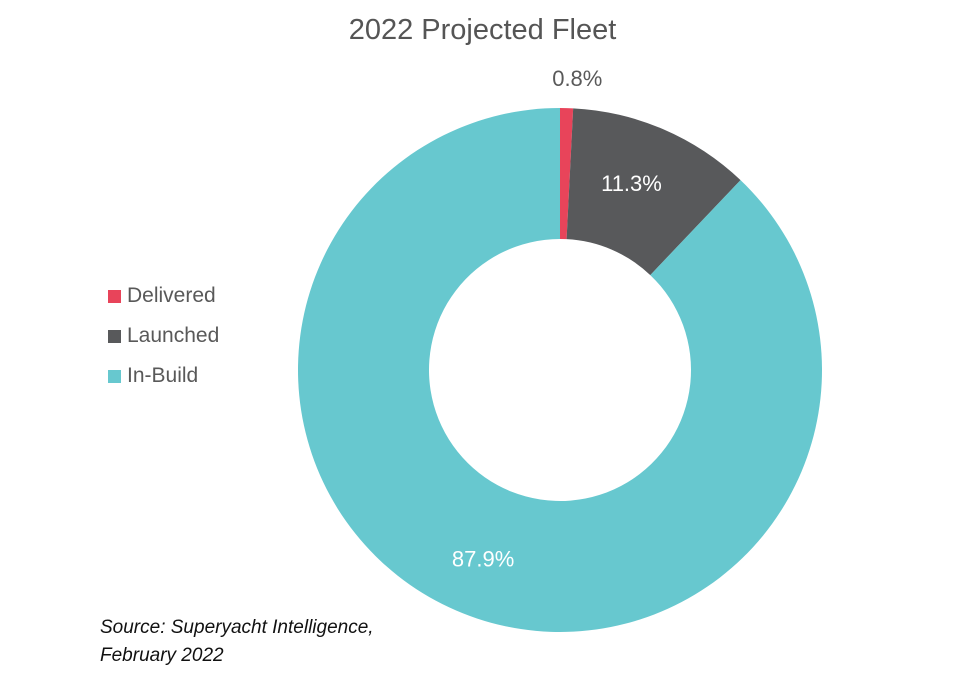 This screenshot has width=977, height=687. What do you see at coordinates (171, 295) in the screenshot?
I see `legend-label-delivered: Delivered` at bounding box center [171, 295].